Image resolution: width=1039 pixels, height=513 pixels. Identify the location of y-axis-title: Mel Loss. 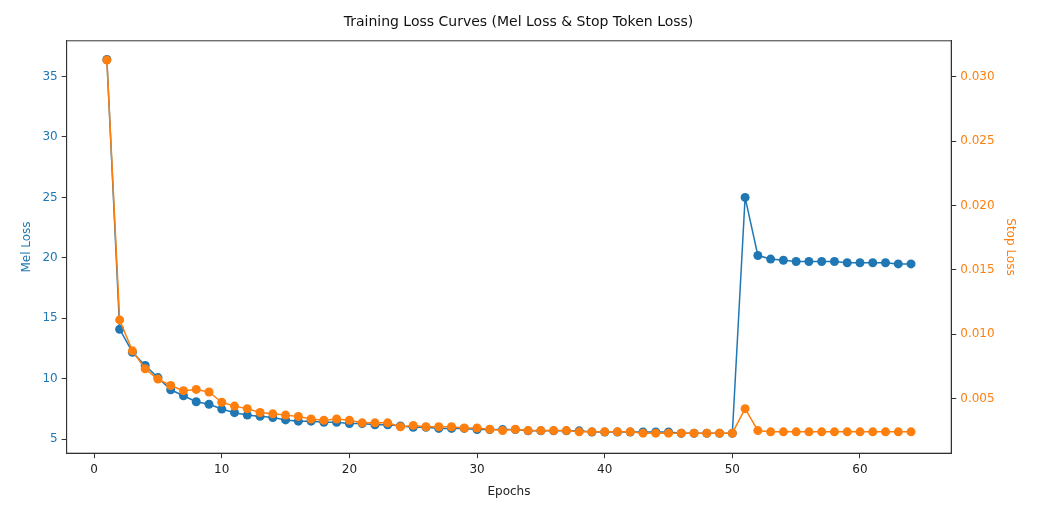
(26, 247).